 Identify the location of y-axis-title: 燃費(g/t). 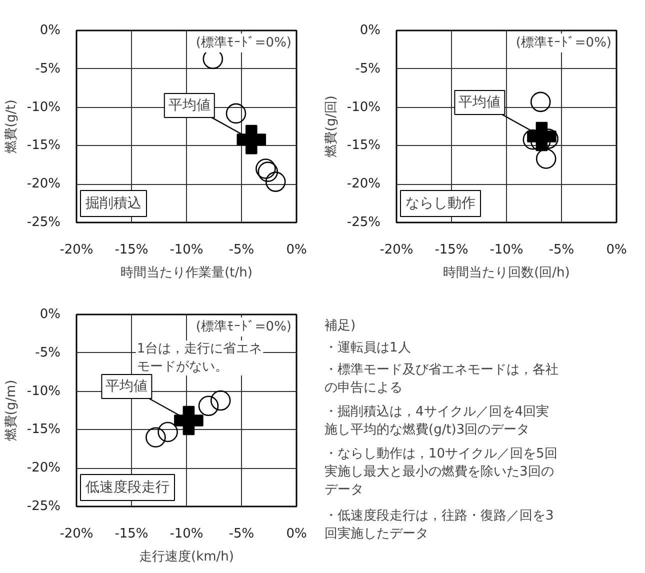
(11, 127).